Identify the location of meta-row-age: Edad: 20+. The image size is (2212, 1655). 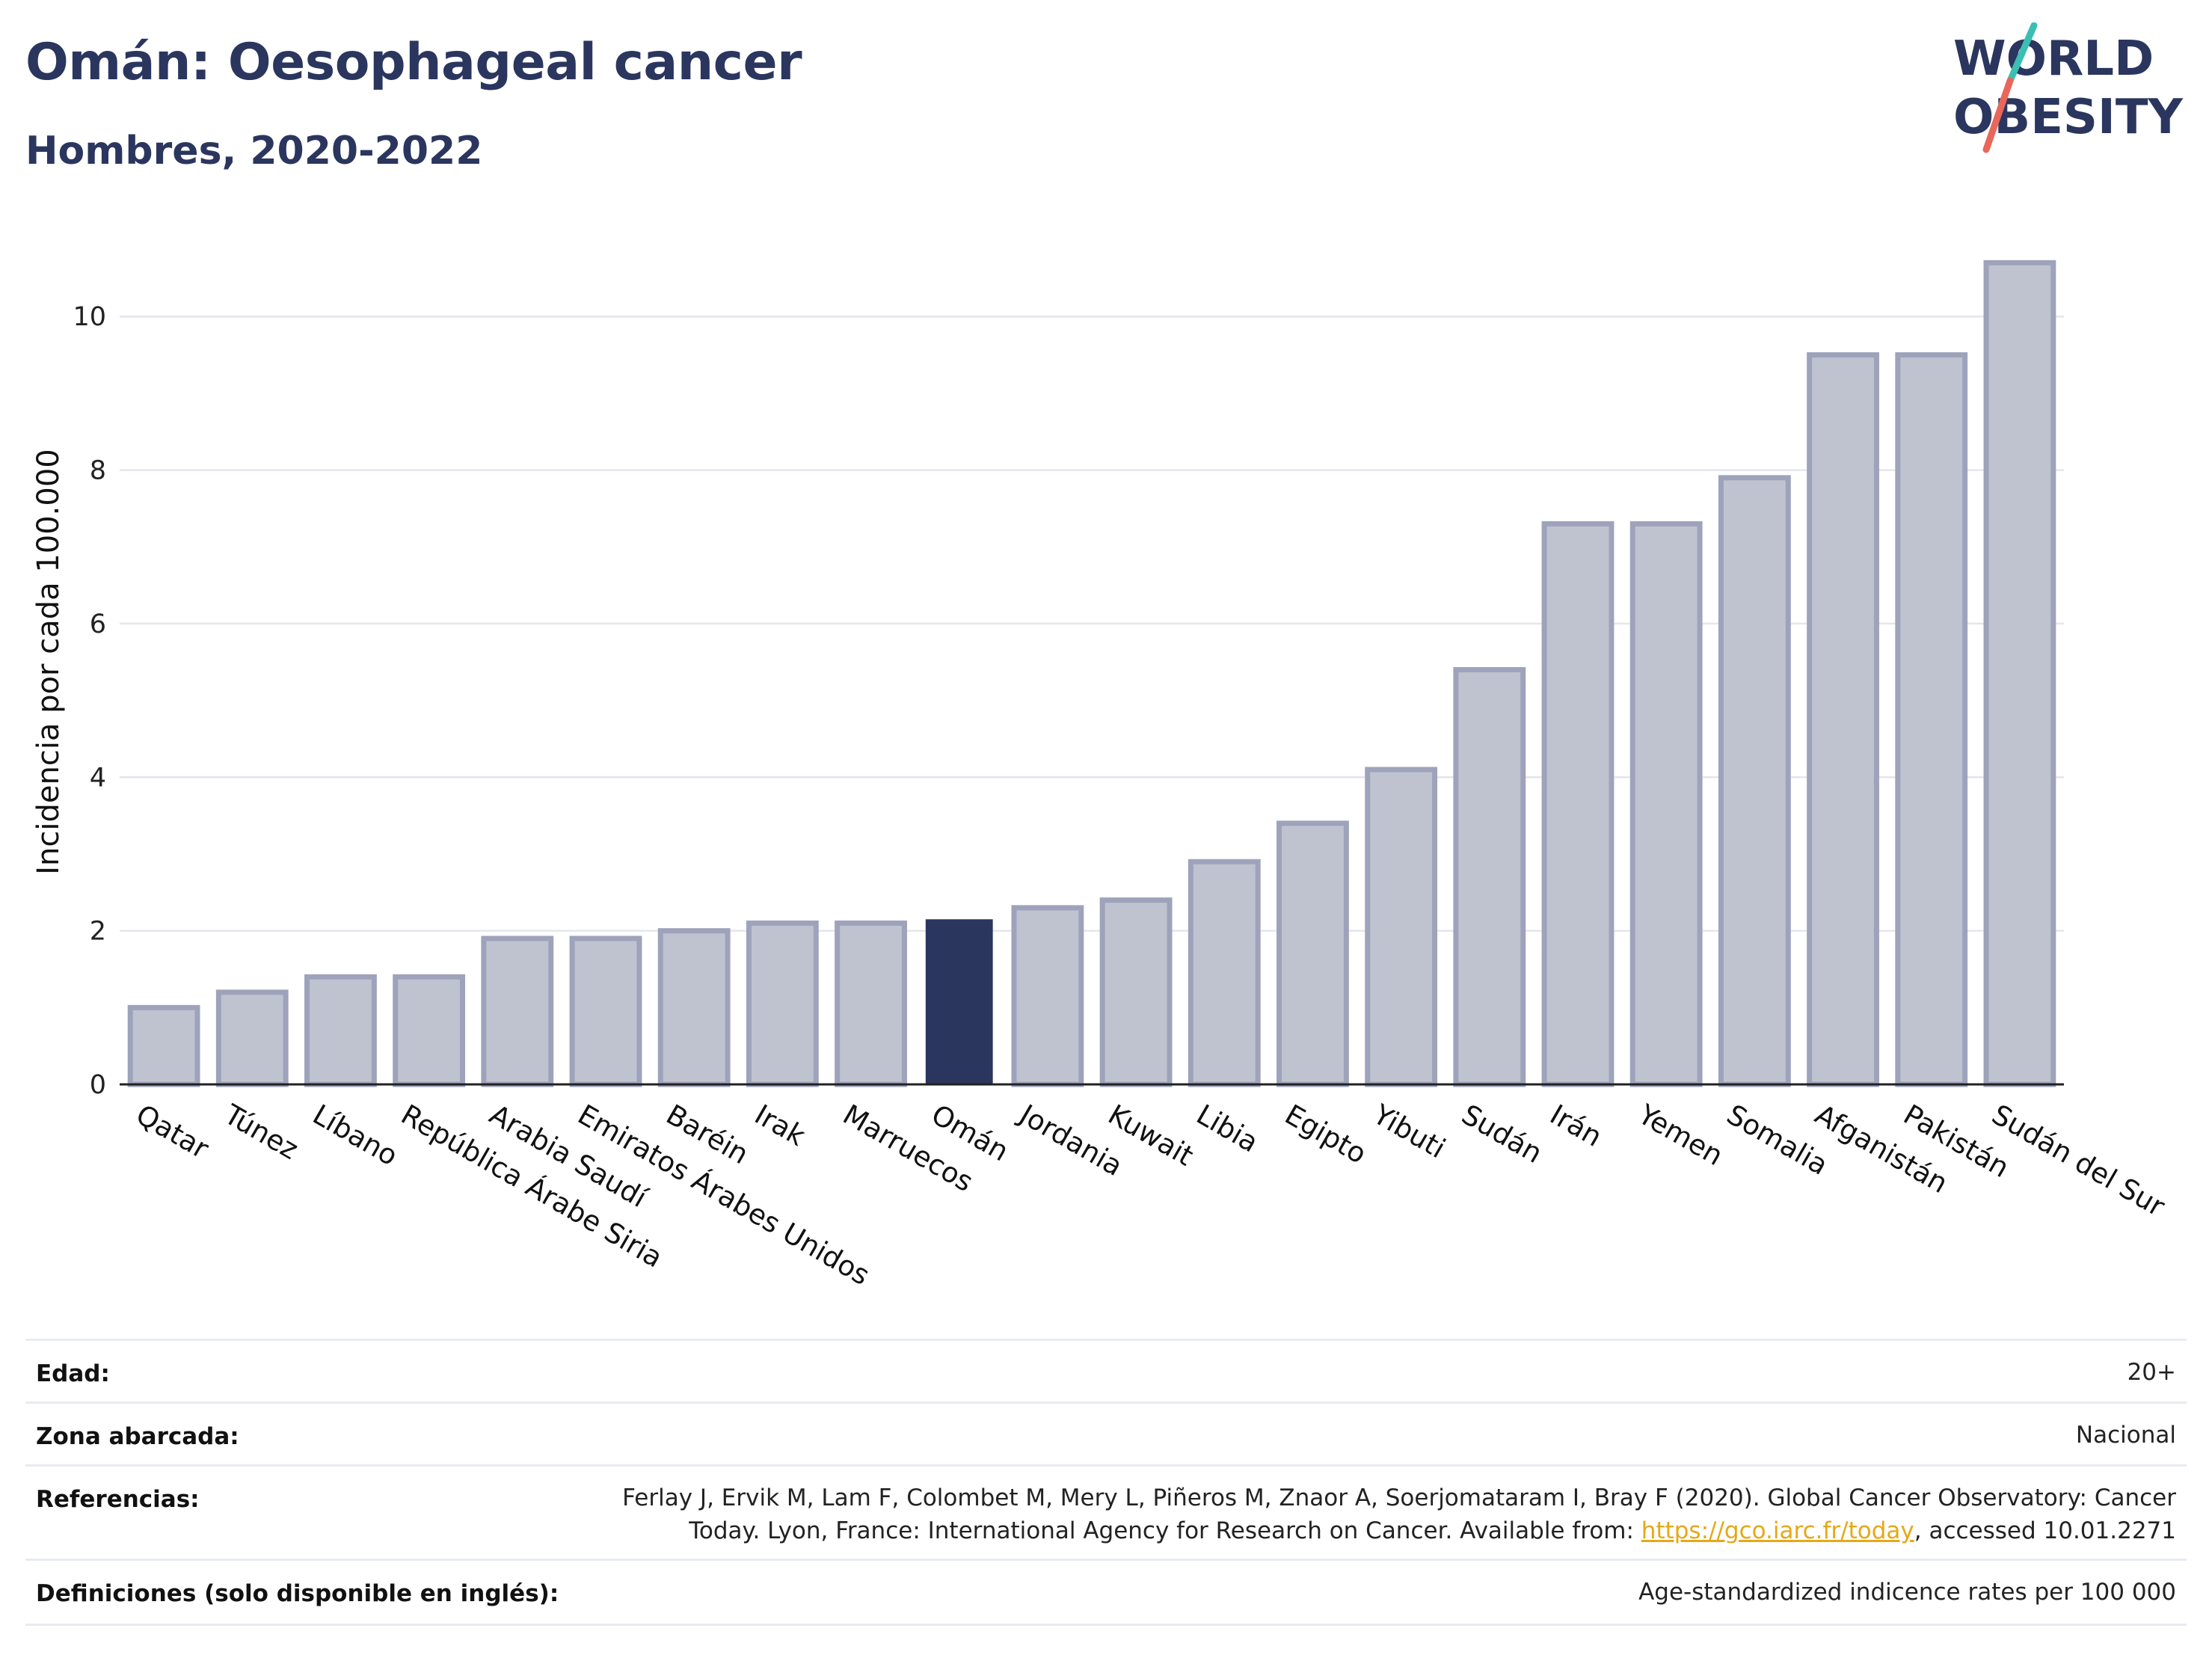
(1106, 1371).